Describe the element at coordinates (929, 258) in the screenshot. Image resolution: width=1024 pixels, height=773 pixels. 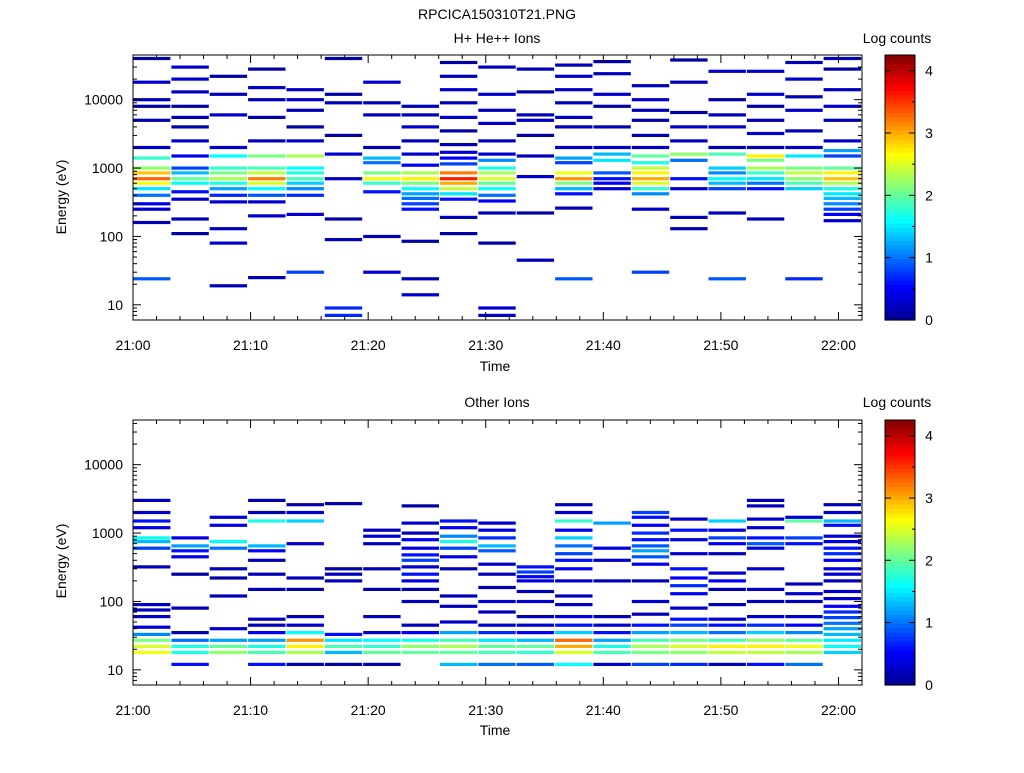
I see `colorbar-tick-label: 1` at that location.